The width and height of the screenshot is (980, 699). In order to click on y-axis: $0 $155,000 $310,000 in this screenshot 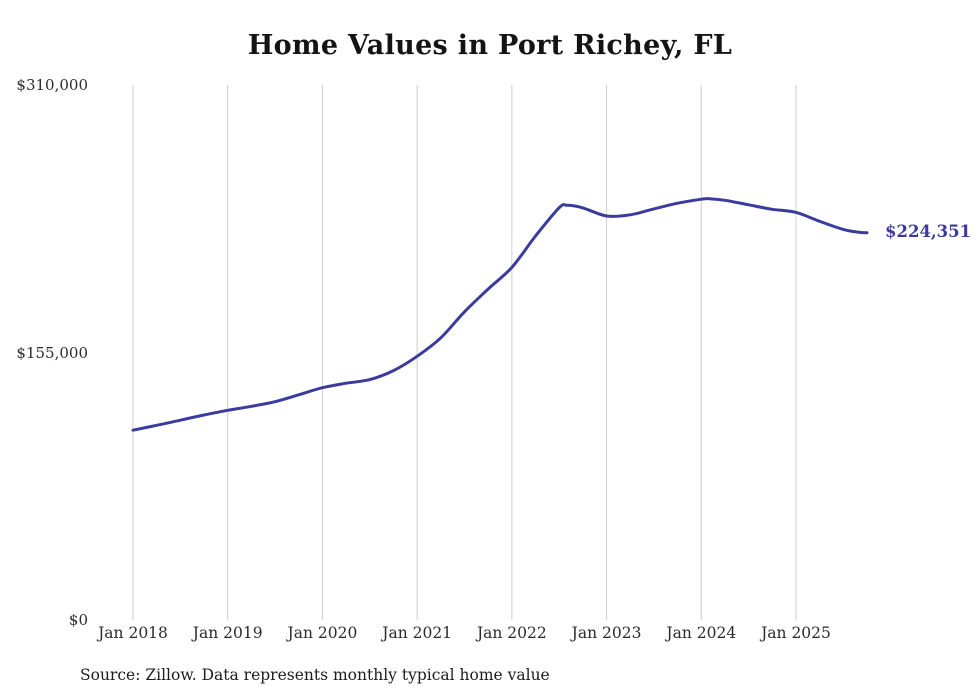, I will do `click(50, 349)`.